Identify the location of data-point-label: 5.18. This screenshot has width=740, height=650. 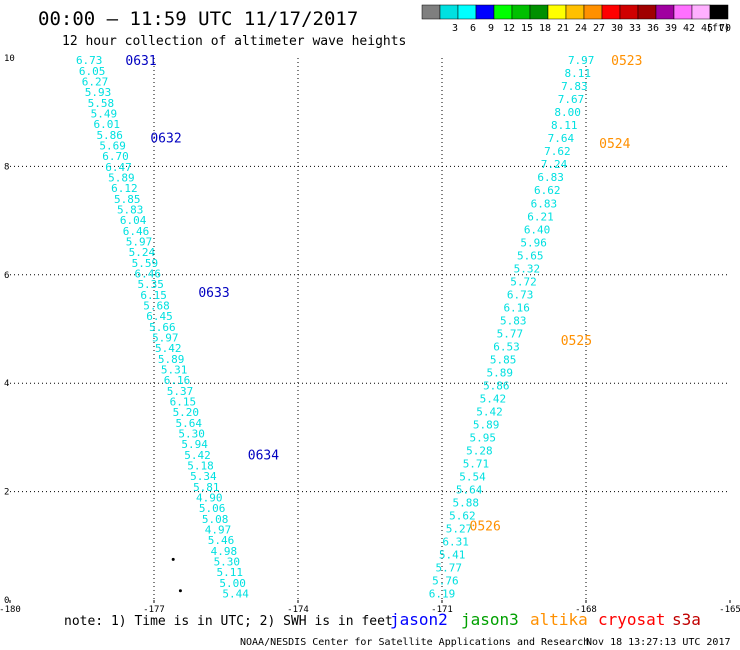
(200, 465).